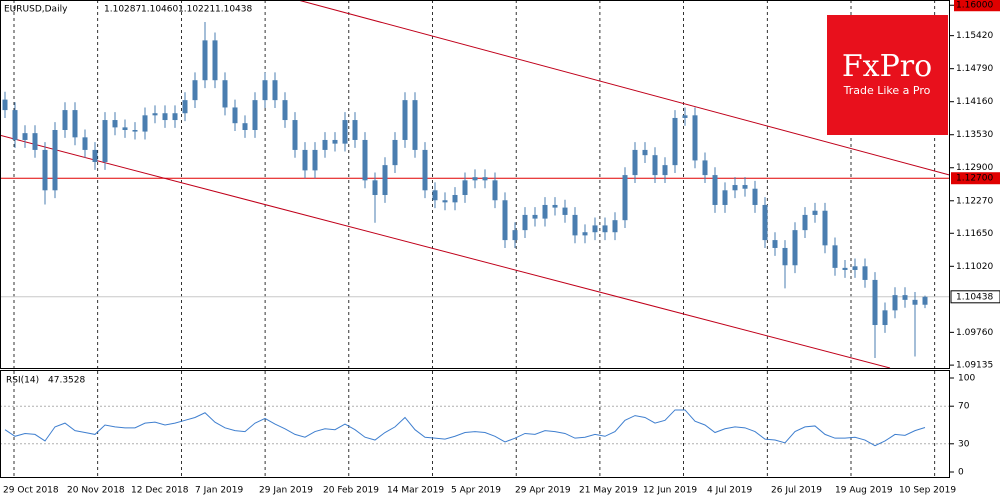 The height and width of the screenshot is (500, 1000). What do you see at coordinates (196, 10) in the screenshot?
I see `ohlc-low: 1.10221` at bounding box center [196, 10].